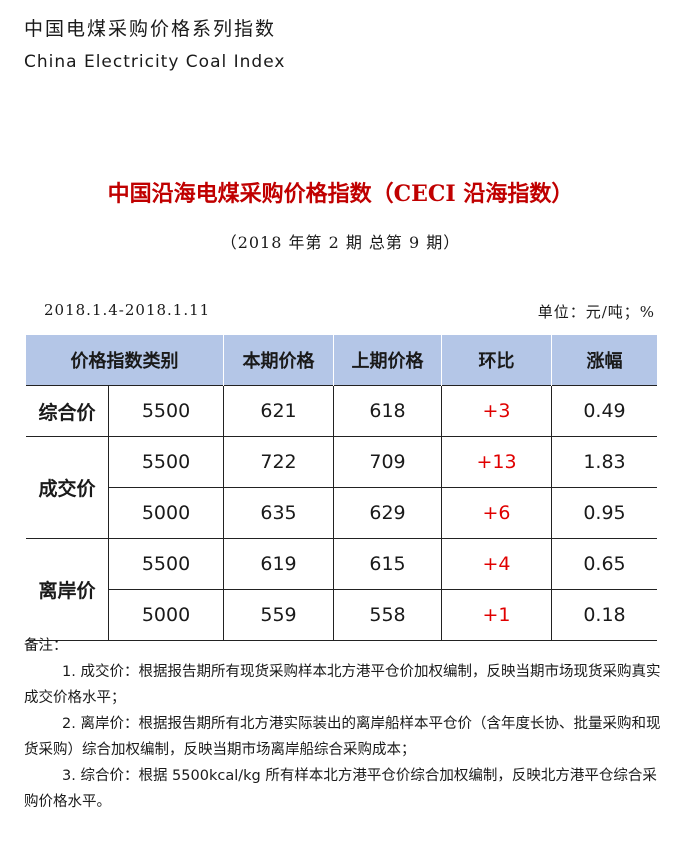  Describe the element at coordinates (604, 513) in the screenshot. I see `change-cell: 0.95` at that location.